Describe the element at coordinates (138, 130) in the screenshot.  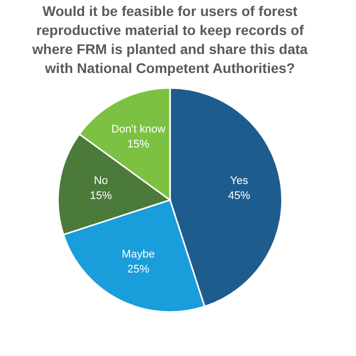
I see `slice-label: Don't know` at that location.